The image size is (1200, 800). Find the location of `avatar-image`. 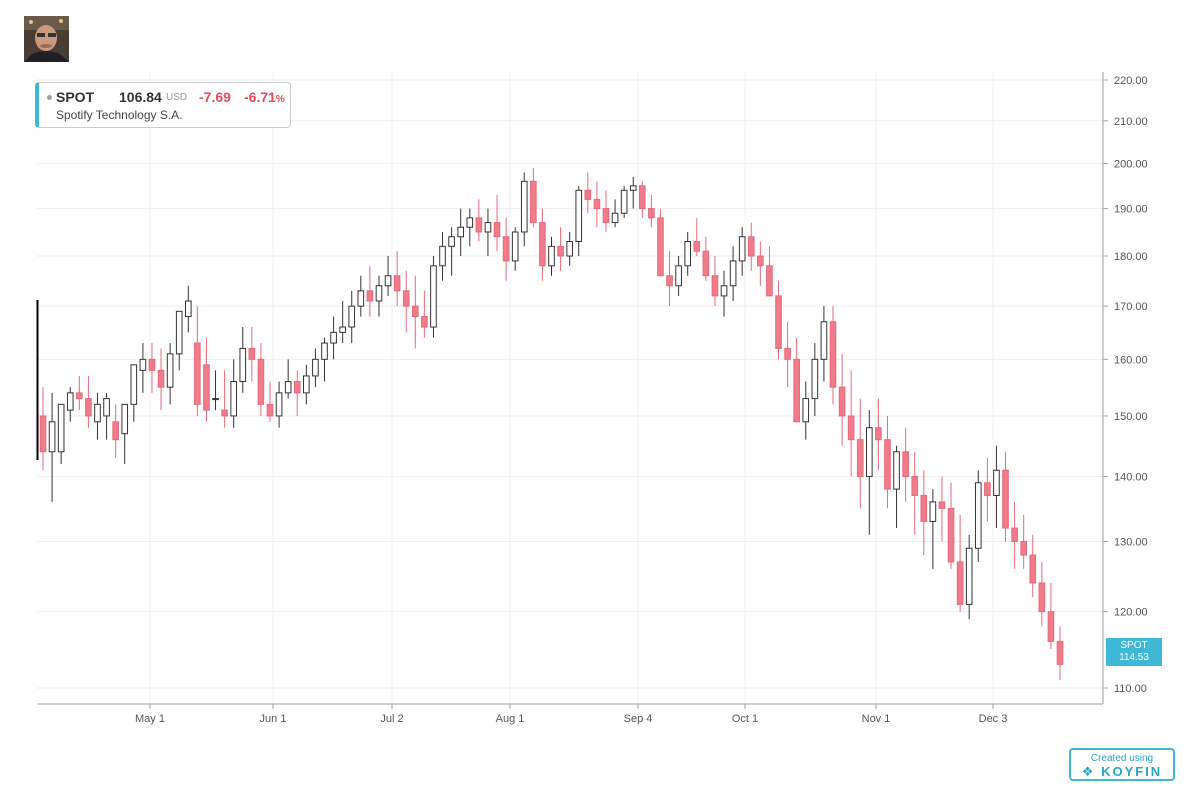

avatar-image is located at coordinates (46, 39).